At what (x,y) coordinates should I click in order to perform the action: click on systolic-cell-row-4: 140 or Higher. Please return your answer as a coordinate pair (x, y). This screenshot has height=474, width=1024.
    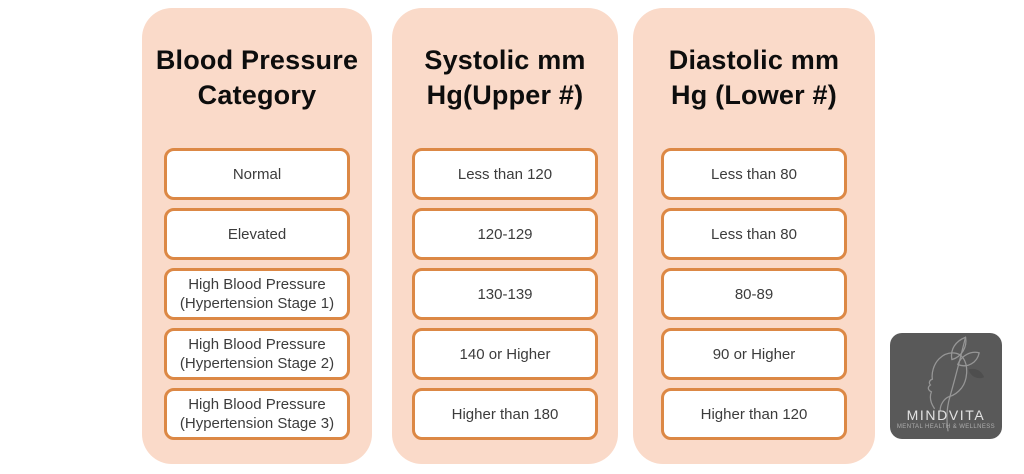
    Looking at the image, I should click on (505, 354).